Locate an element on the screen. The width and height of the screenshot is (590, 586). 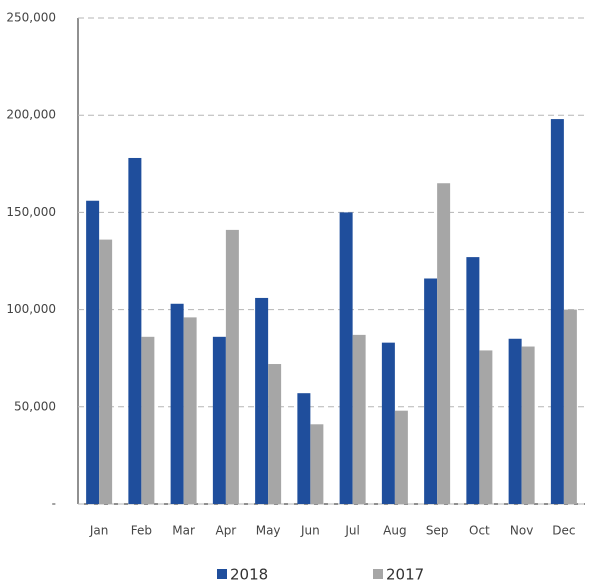
y-tick-label: 200,000 is located at coordinates (31, 115).